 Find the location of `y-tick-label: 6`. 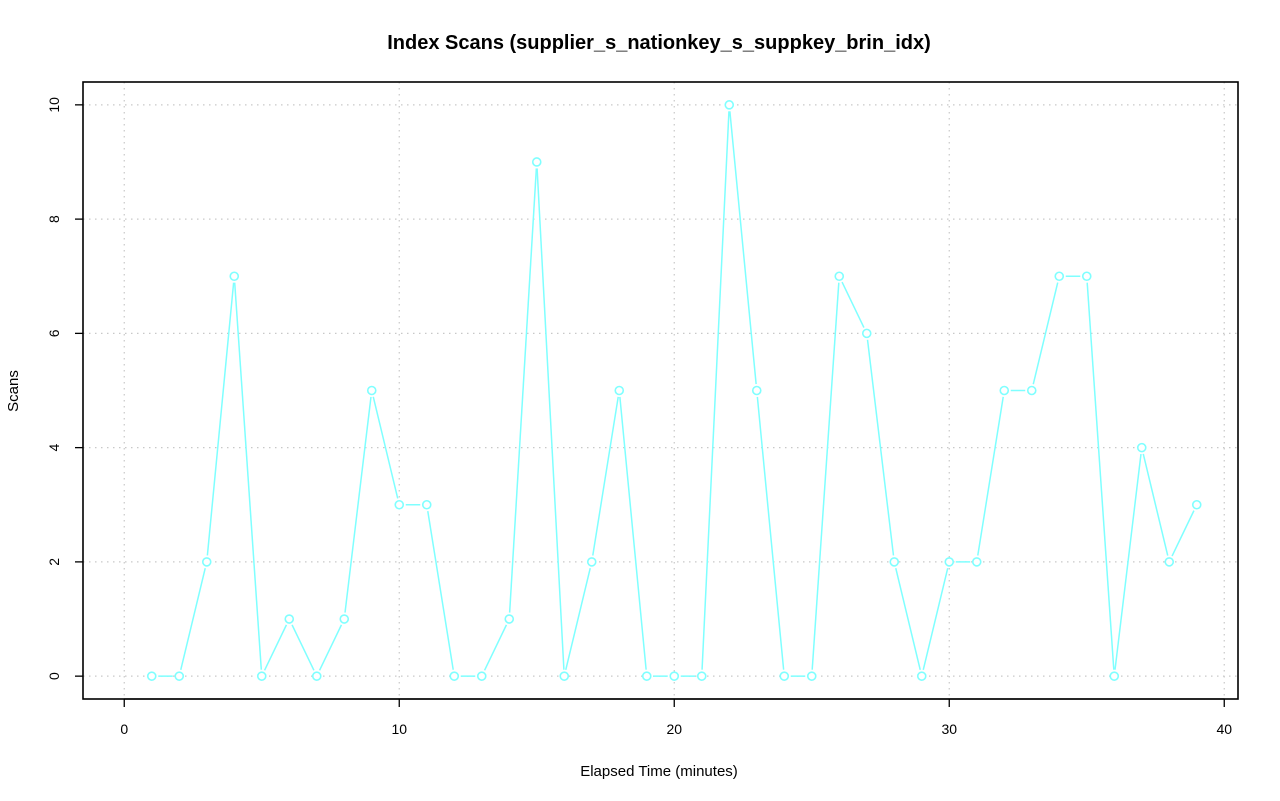

y-tick-label: 6 is located at coordinates (54, 333).